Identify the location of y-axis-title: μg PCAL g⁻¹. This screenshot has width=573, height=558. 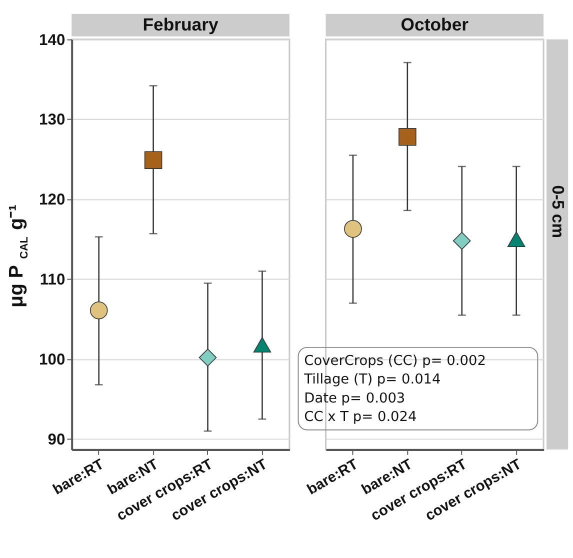
(18, 256).